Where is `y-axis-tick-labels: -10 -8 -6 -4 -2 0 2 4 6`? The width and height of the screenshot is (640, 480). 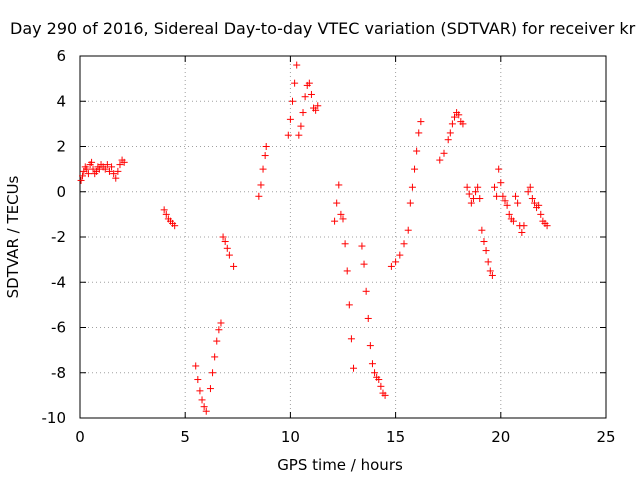 y-axis-tick-labels: -10 -8 -6 -4 -2 0 2 4 6 is located at coordinates (54, 237).